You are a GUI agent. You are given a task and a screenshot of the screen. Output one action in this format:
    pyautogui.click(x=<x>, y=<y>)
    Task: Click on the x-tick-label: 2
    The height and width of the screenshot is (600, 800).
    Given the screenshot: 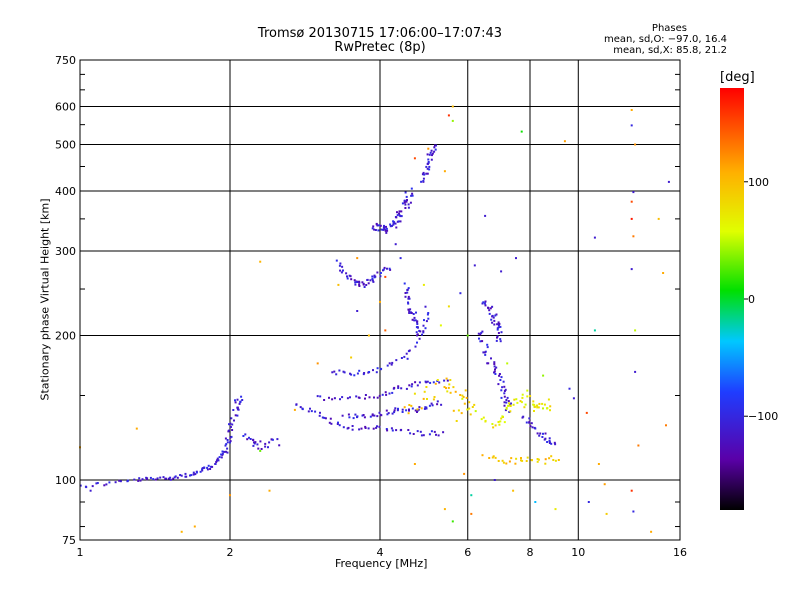 What is the action you would take?
    pyautogui.click(x=230, y=552)
    